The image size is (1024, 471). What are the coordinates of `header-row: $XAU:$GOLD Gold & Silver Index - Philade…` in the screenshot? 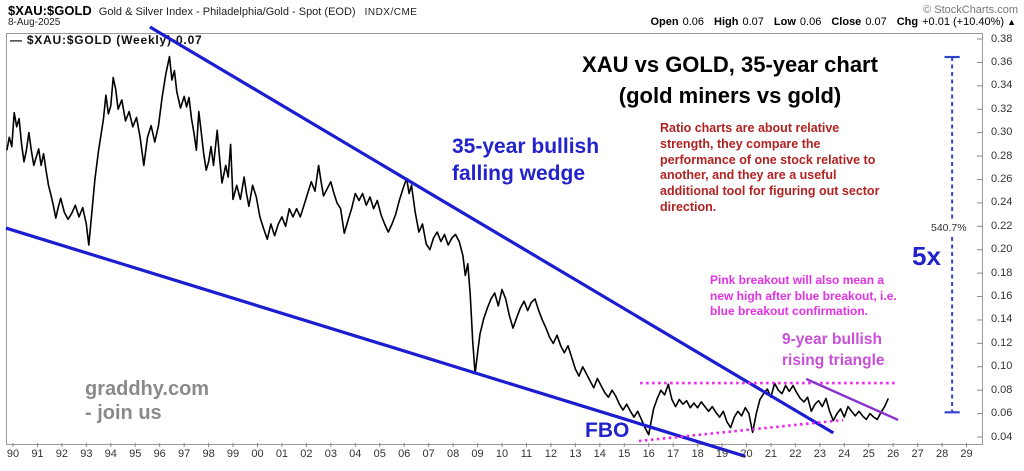 It's located at (212, 10).